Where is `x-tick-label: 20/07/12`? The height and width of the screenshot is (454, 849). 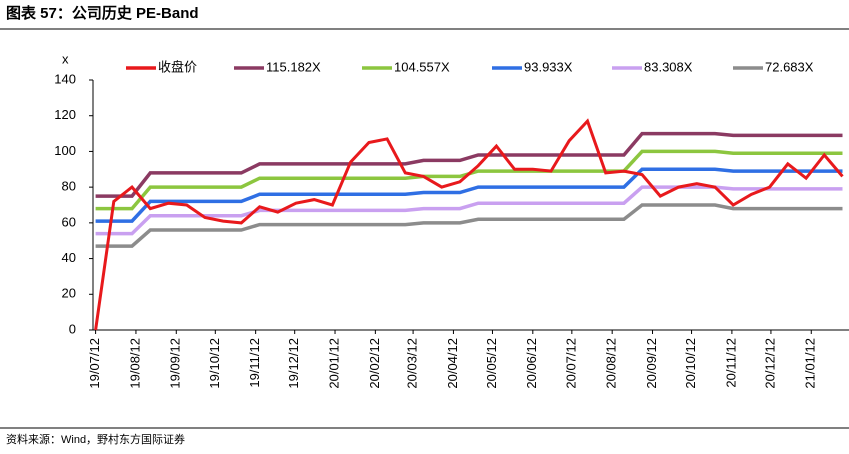
x-tick-label: 20/07/12 is located at coordinates (570, 363).